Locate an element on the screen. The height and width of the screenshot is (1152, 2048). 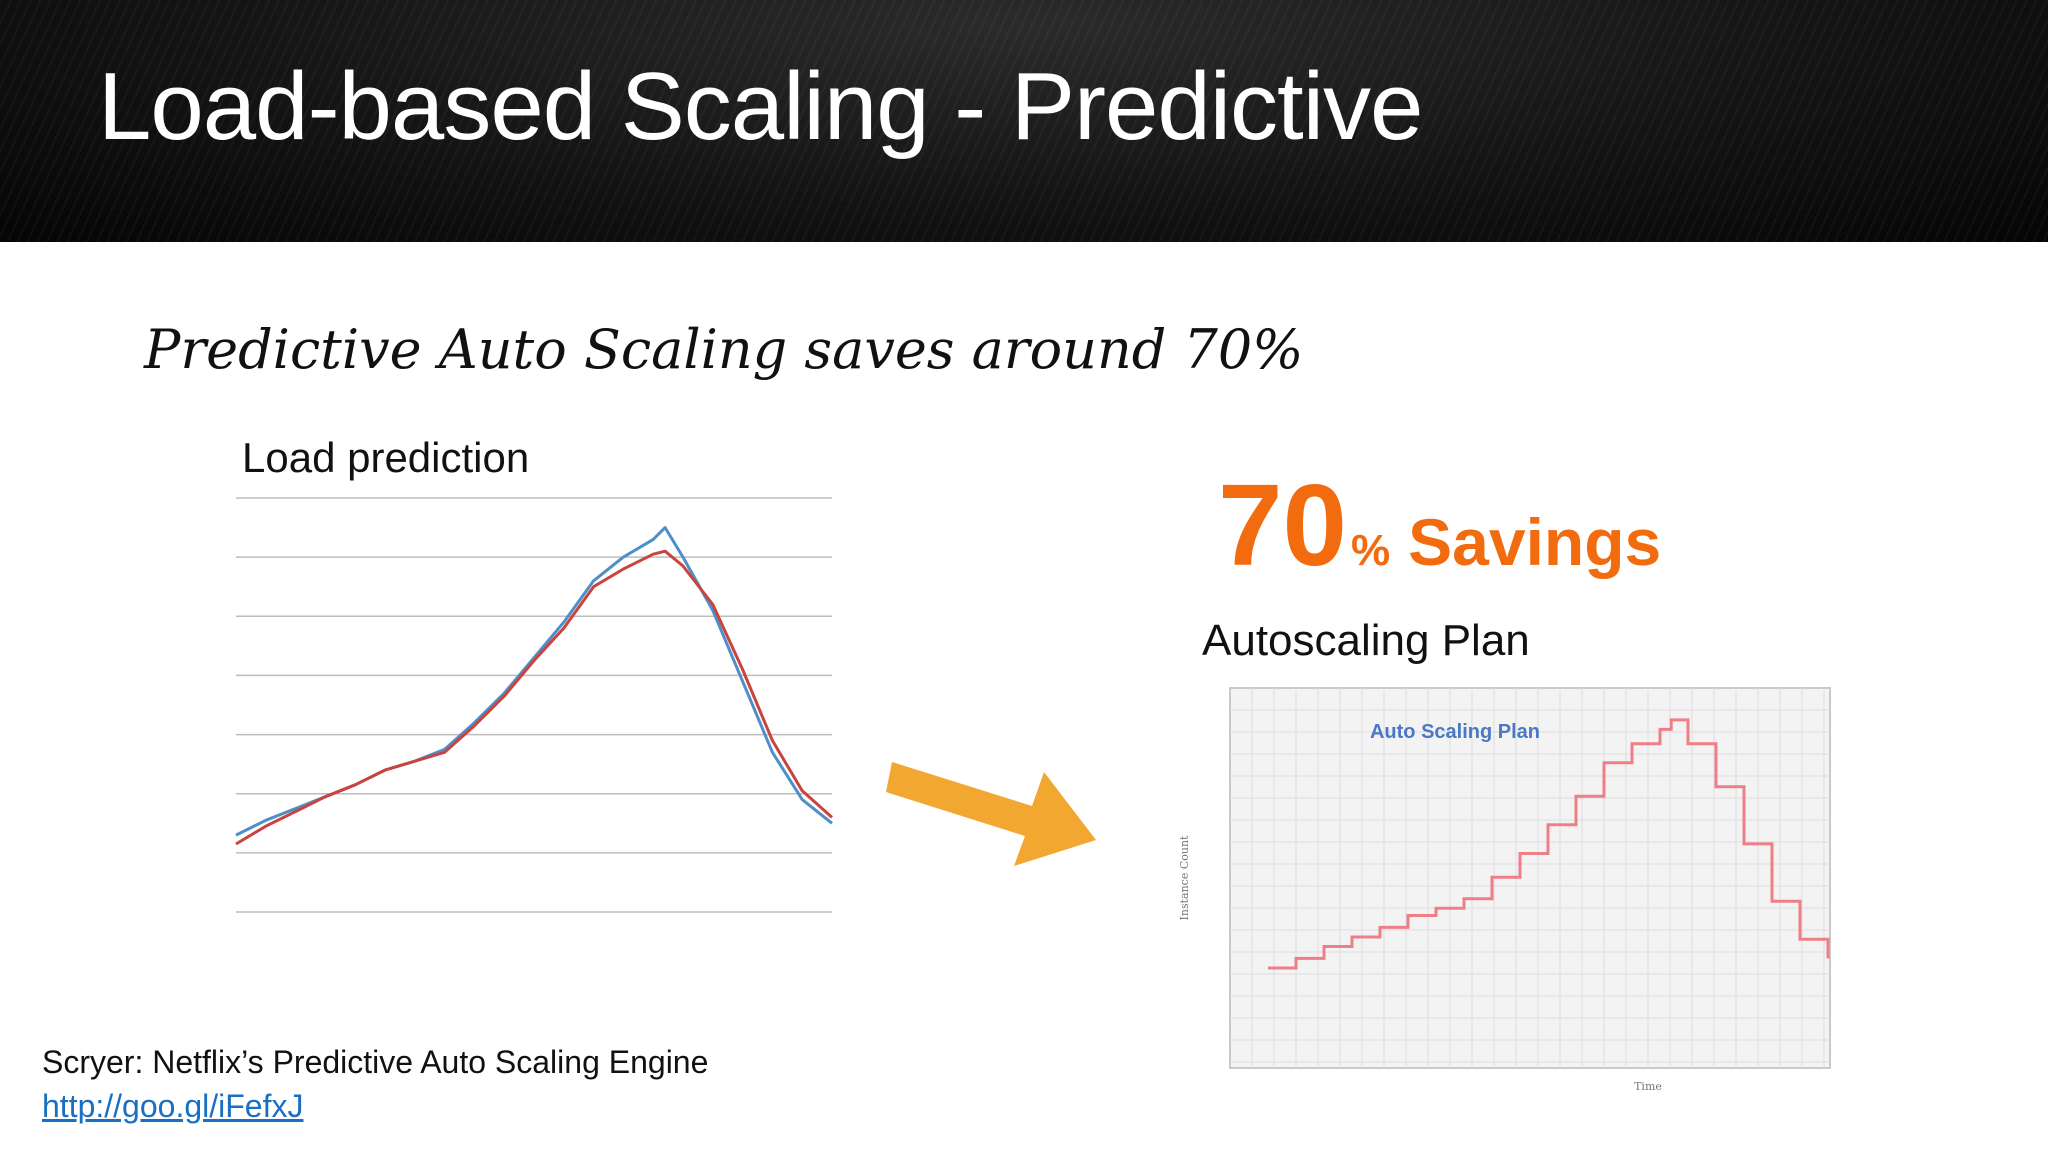
plan-x-axis-label: Time is located at coordinates (1648, 1086).